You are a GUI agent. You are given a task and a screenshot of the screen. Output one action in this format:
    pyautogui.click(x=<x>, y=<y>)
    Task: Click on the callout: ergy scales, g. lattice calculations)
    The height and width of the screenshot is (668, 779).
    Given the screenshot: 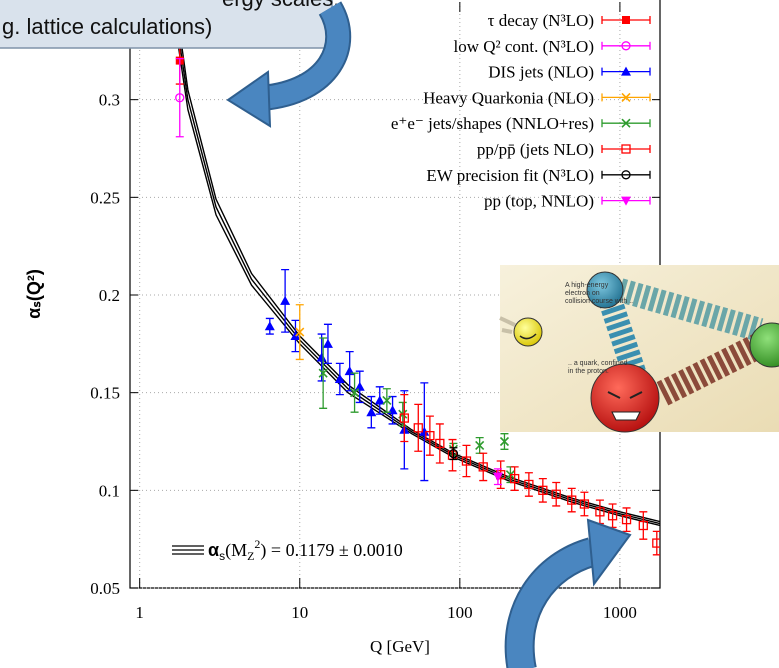 What is the action you would take?
    pyautogui.click(x=169, y=24)
    